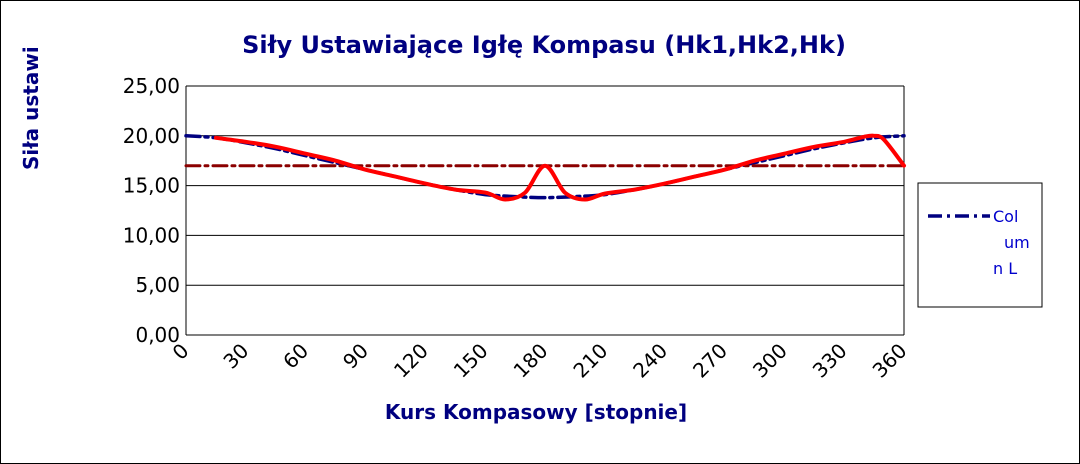 The image size is (1080, 464). Describe the element at coordinates (1005, 216) in the screenshot. I see `legend-label-line-1: Col` at that location.